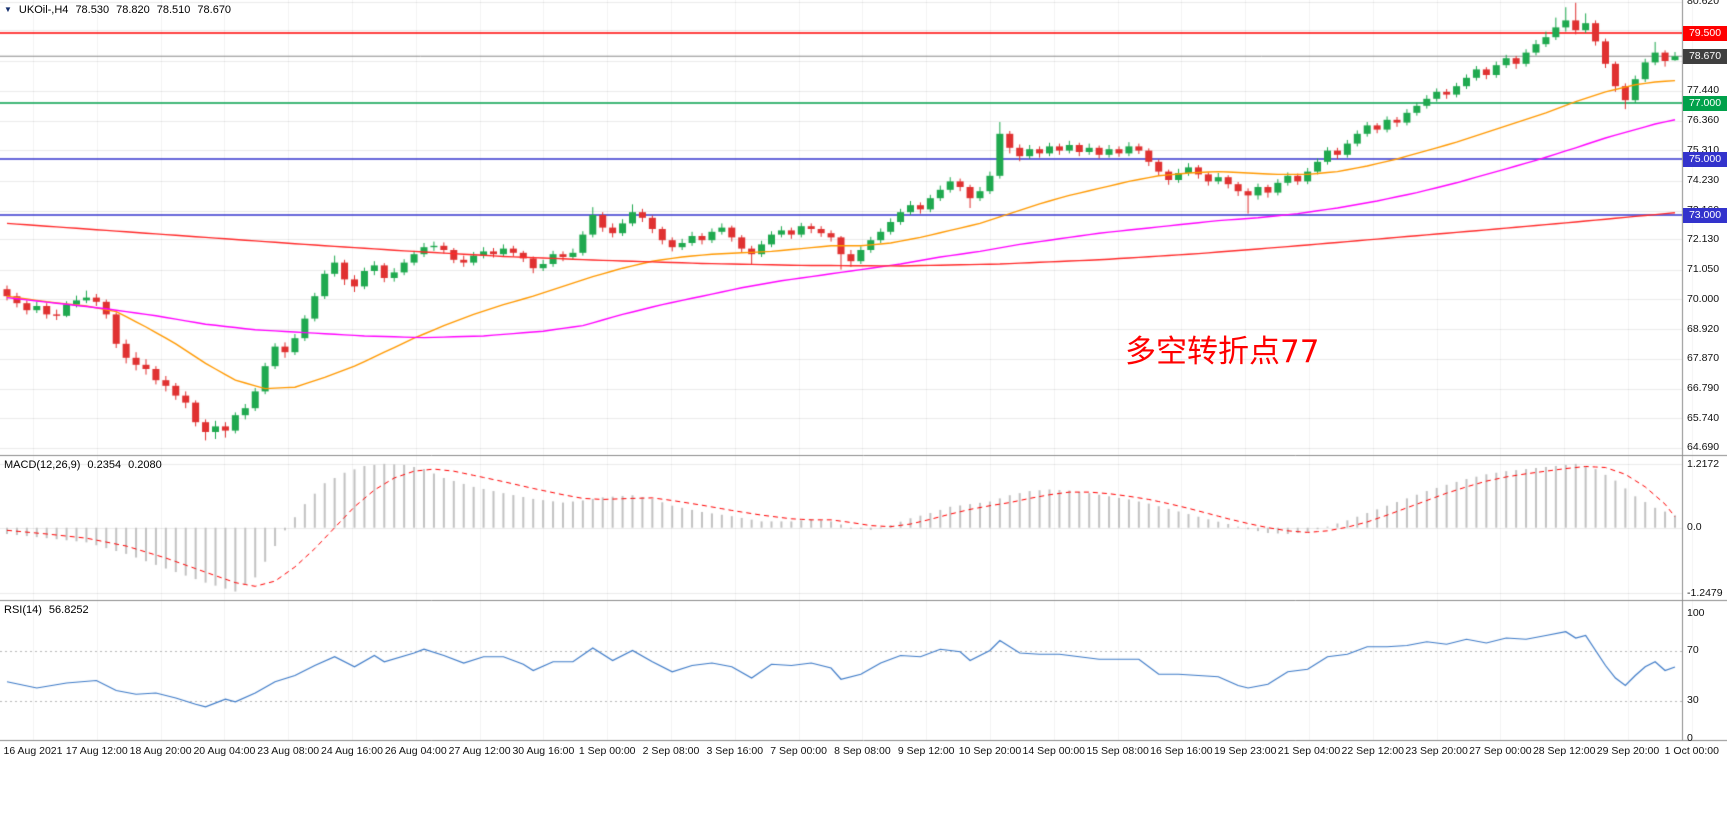  Describe the element at coordinates (1703, 417) in the screenshot. I see `price-tick-label: 65.740` at that location.